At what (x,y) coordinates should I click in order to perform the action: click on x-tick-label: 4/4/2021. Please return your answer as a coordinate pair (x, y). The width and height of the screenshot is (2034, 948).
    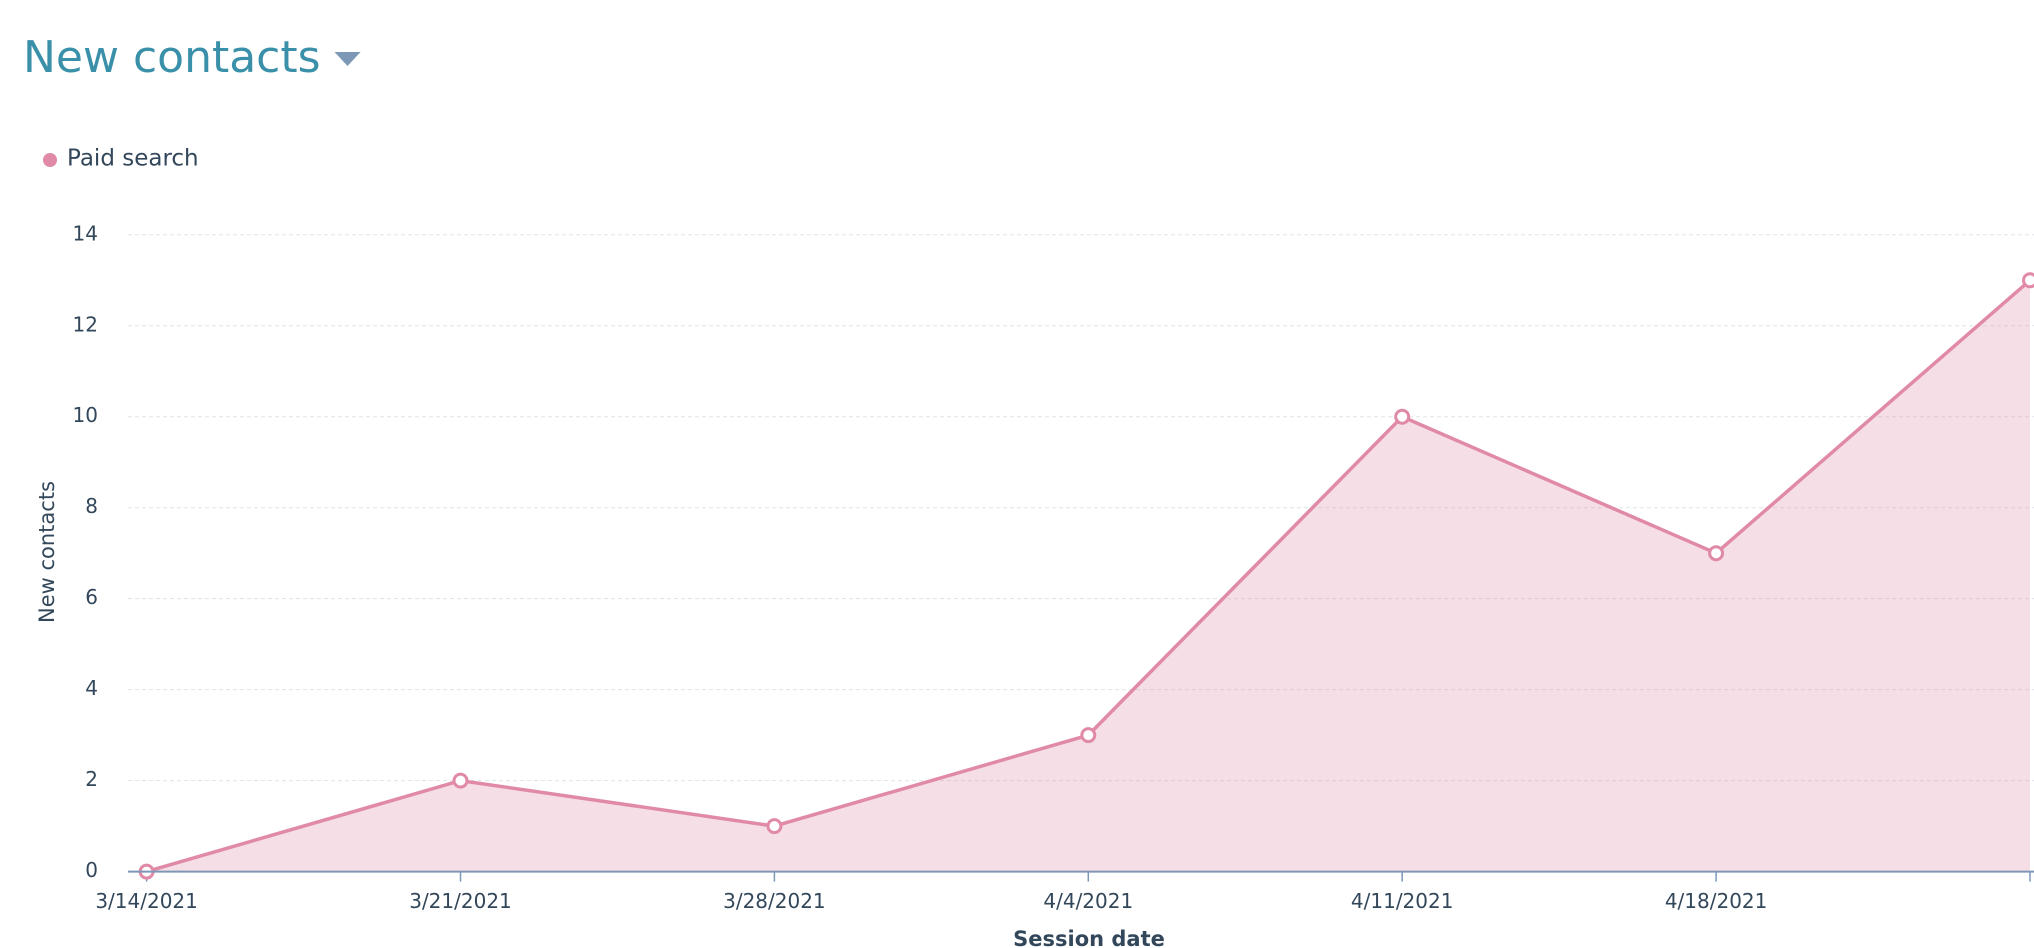
    Looking at the image, I should click on (1088, 901).